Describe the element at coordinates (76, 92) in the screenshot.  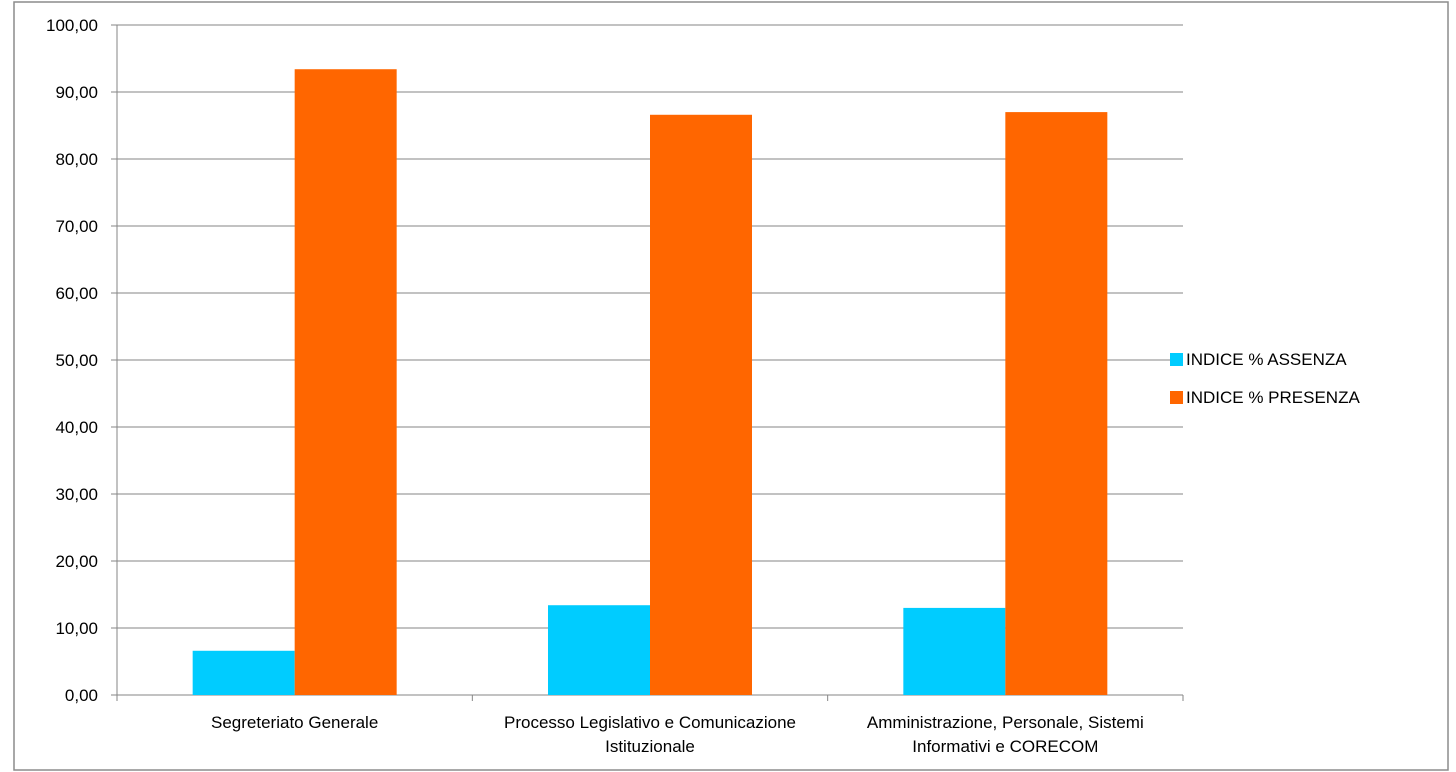
I see `y-tick-label: 90,00` at that location.